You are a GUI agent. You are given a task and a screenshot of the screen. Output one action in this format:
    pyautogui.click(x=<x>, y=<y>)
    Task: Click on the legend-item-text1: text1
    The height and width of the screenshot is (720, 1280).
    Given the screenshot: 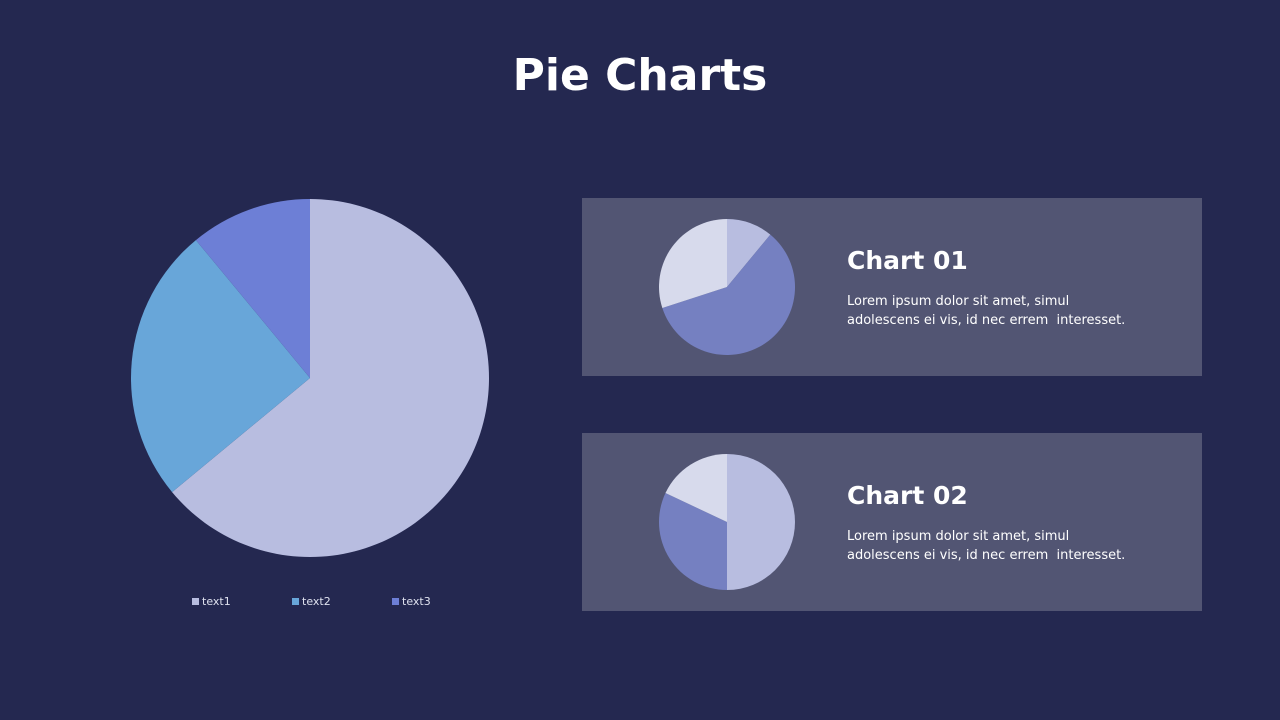 What is the action you would take?
    pyautogui.click(x=211, y=602)
    